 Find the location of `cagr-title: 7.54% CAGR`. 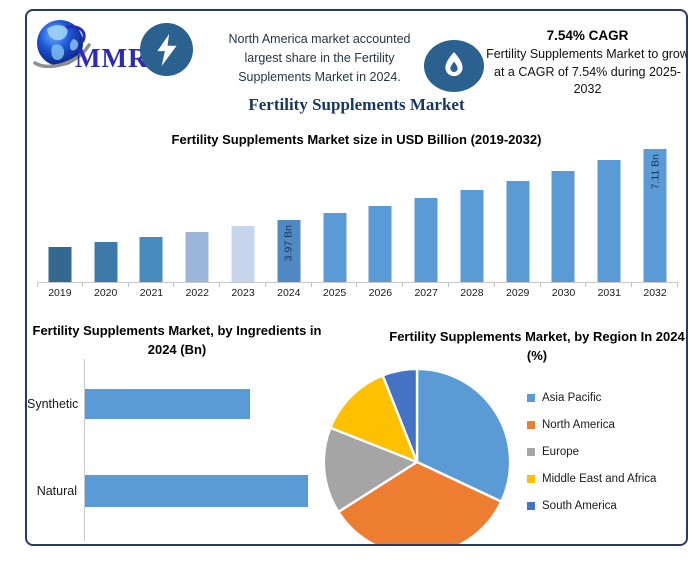

cagr-title: 7.54% CAGR is located at coordinates (587, 35).